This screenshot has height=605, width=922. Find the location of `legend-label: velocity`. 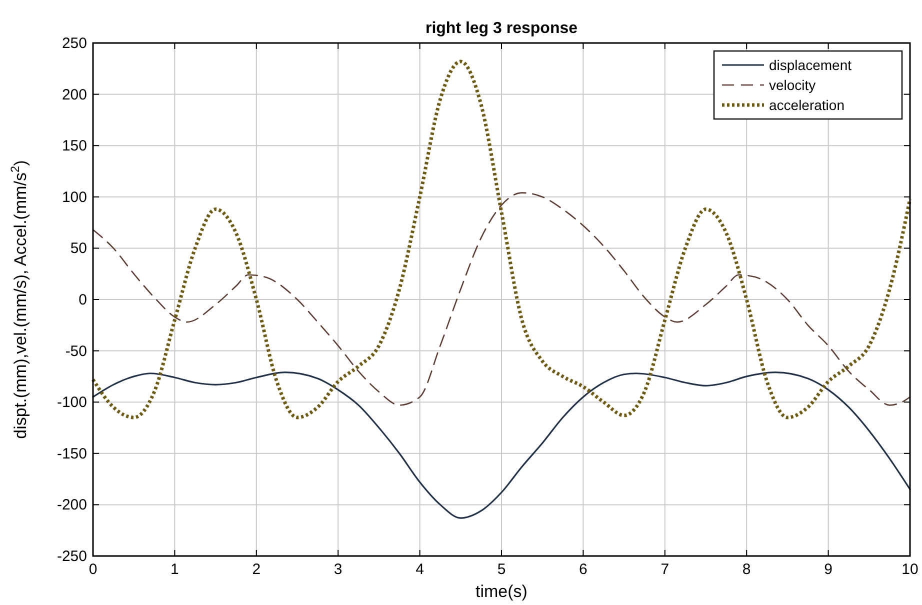

legend-label: velocity is located at coordinates (792, 85).